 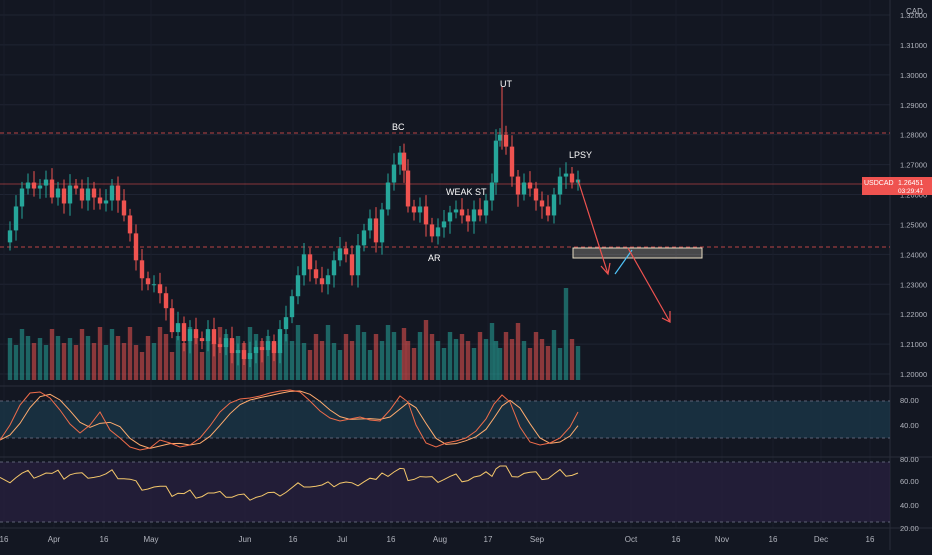 What do you see at coordinates (913, 135) in the screenshot?
I see `price-tick-label: 1.28000` at bounding box center [913, 135].